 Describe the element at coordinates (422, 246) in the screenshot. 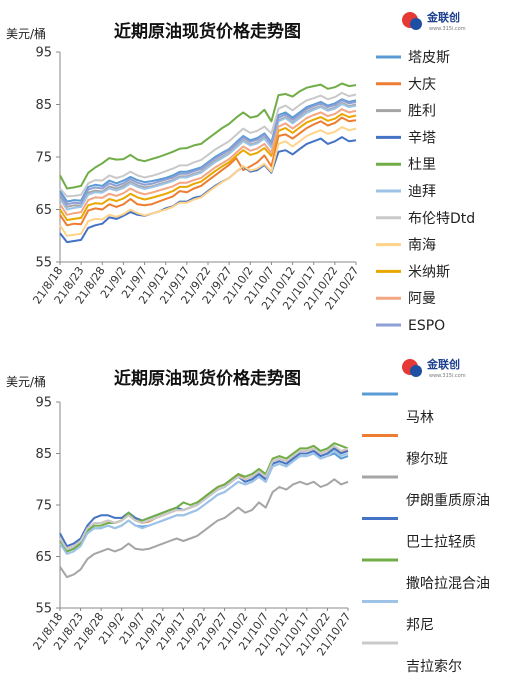

I see `legend-label: 南海` at that location.